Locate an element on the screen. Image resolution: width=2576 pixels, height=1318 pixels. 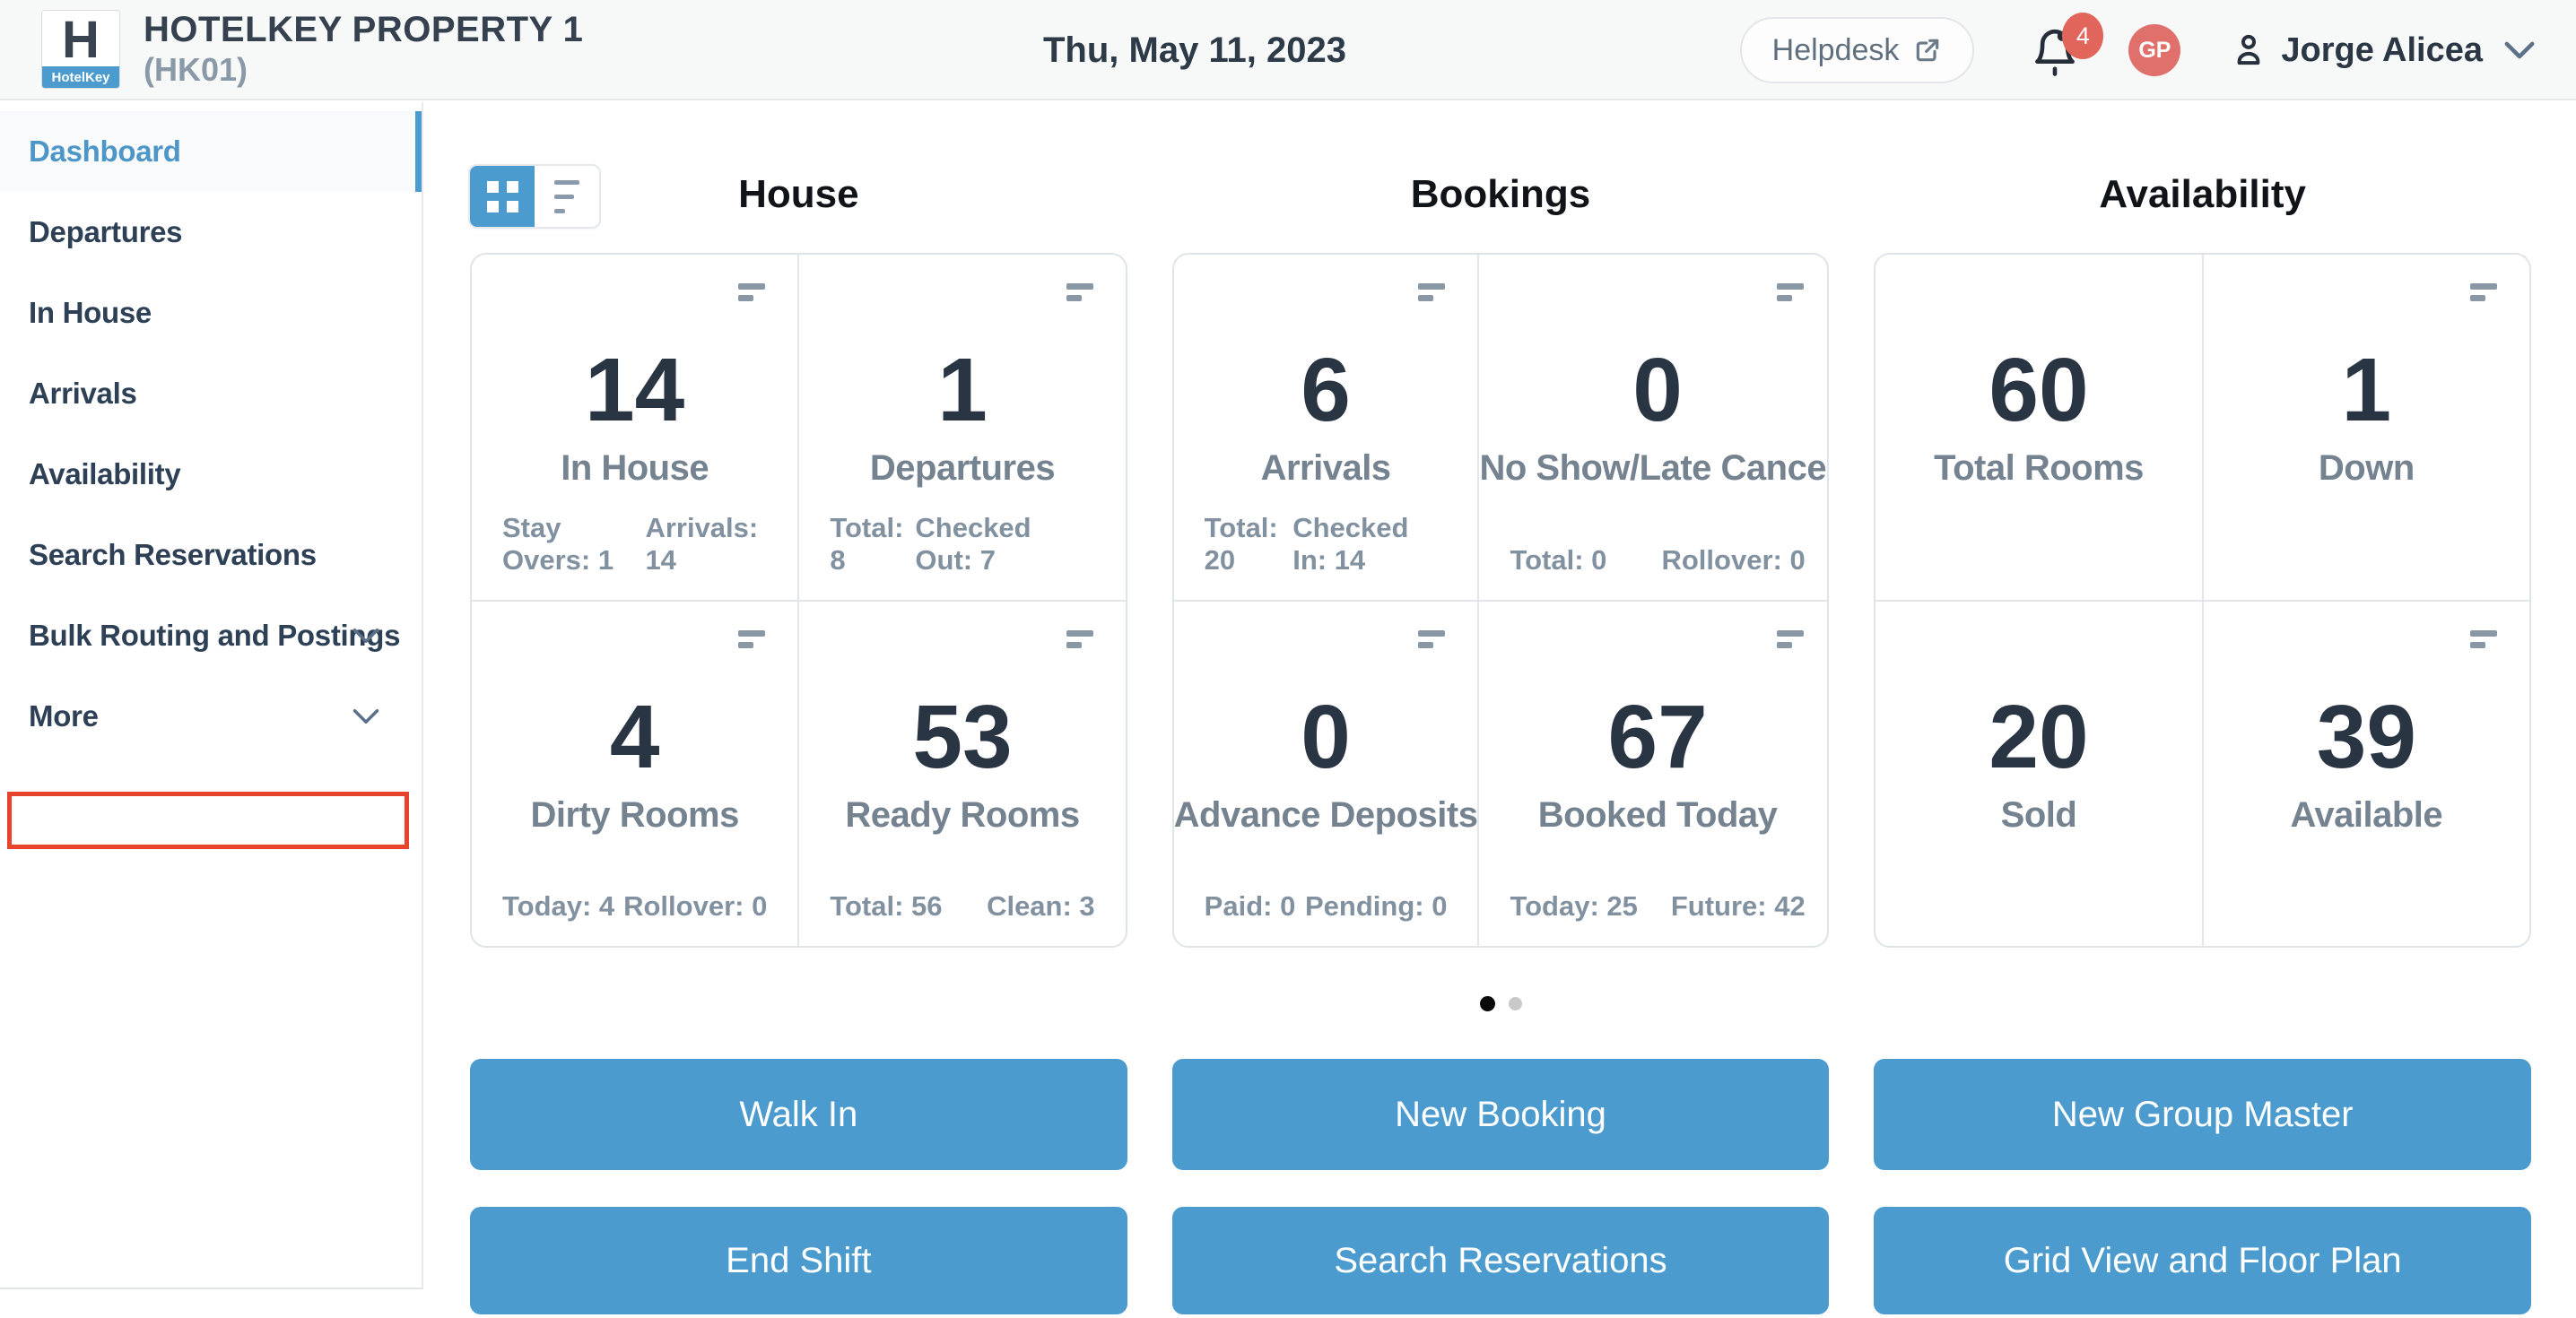
list-view-button is located at coordinates (567, 197).